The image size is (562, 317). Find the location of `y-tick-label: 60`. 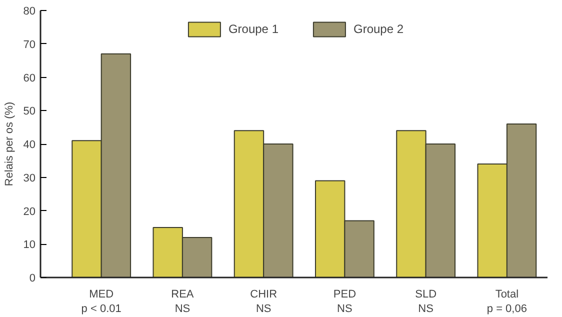

y-tick-label: 60 is located at coordinates (29, 78).